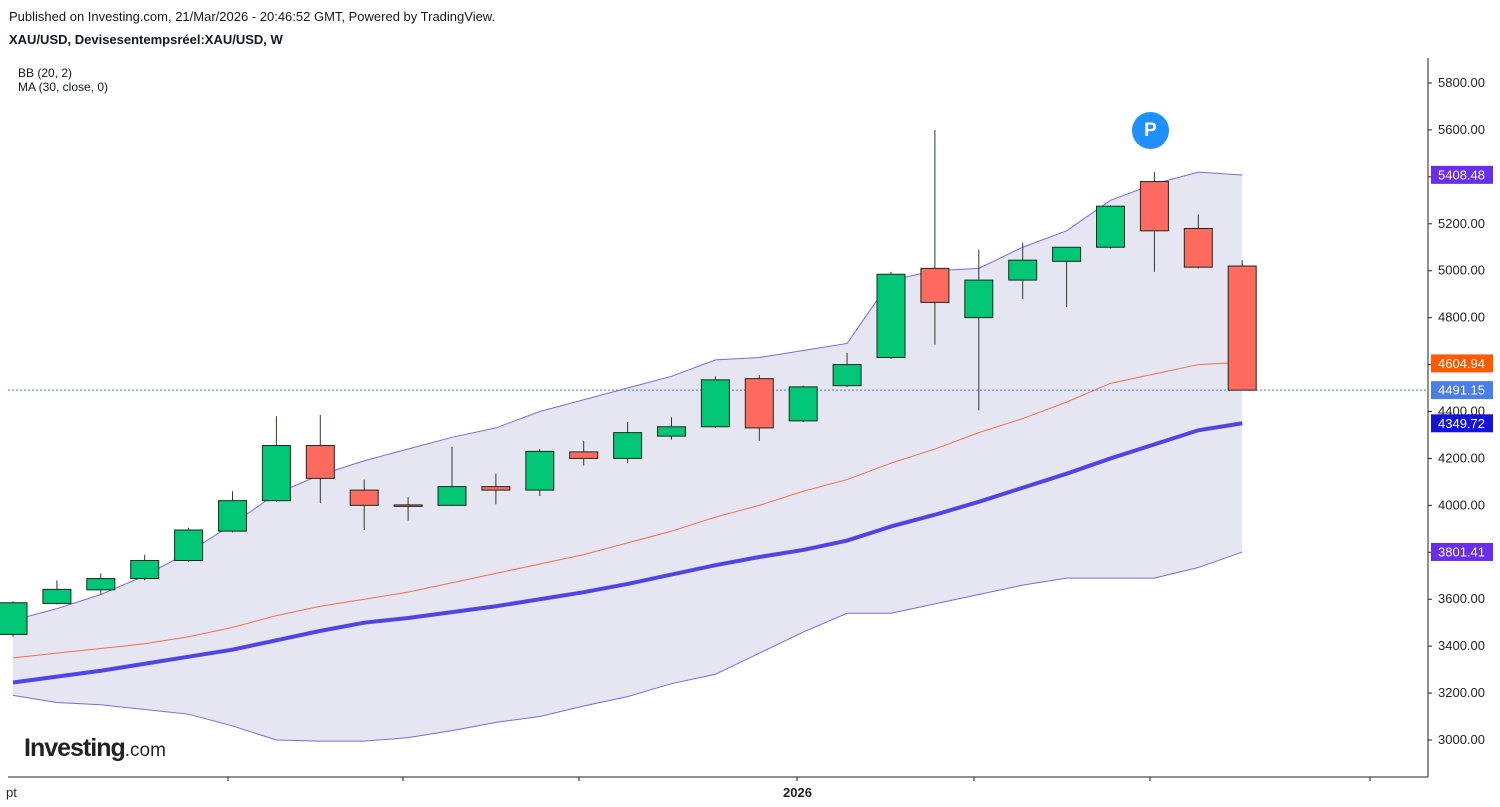 This screenshot has width=1500, height=807. I want to click on price-label: 3801.41, so click(1461, 551).